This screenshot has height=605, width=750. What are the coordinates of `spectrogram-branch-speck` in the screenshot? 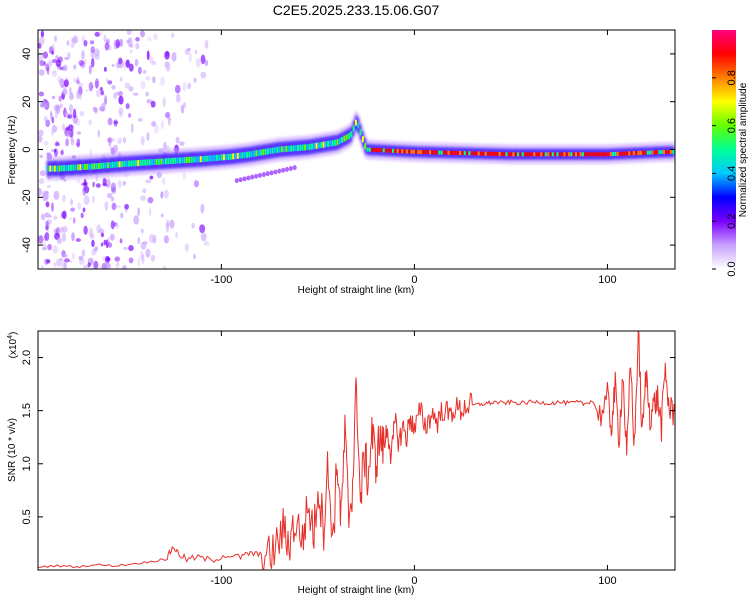 It's located at (259, 175).